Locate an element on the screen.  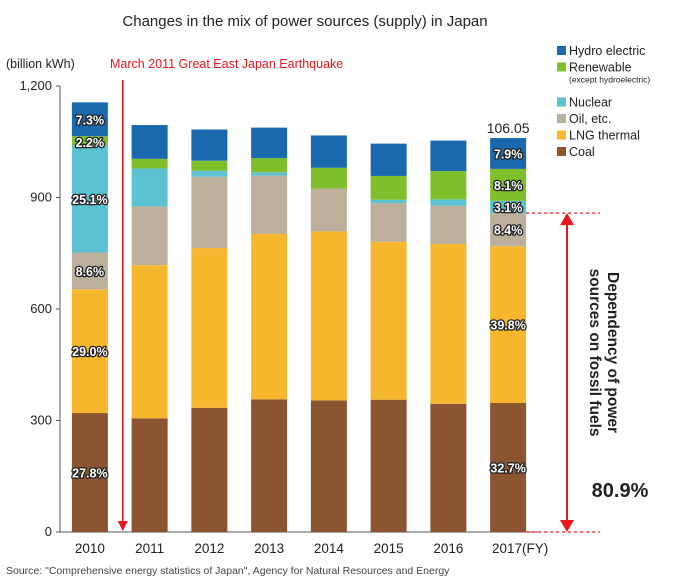
bar-segment-hydro-electric-2015 is located at coordinates (388, 159).